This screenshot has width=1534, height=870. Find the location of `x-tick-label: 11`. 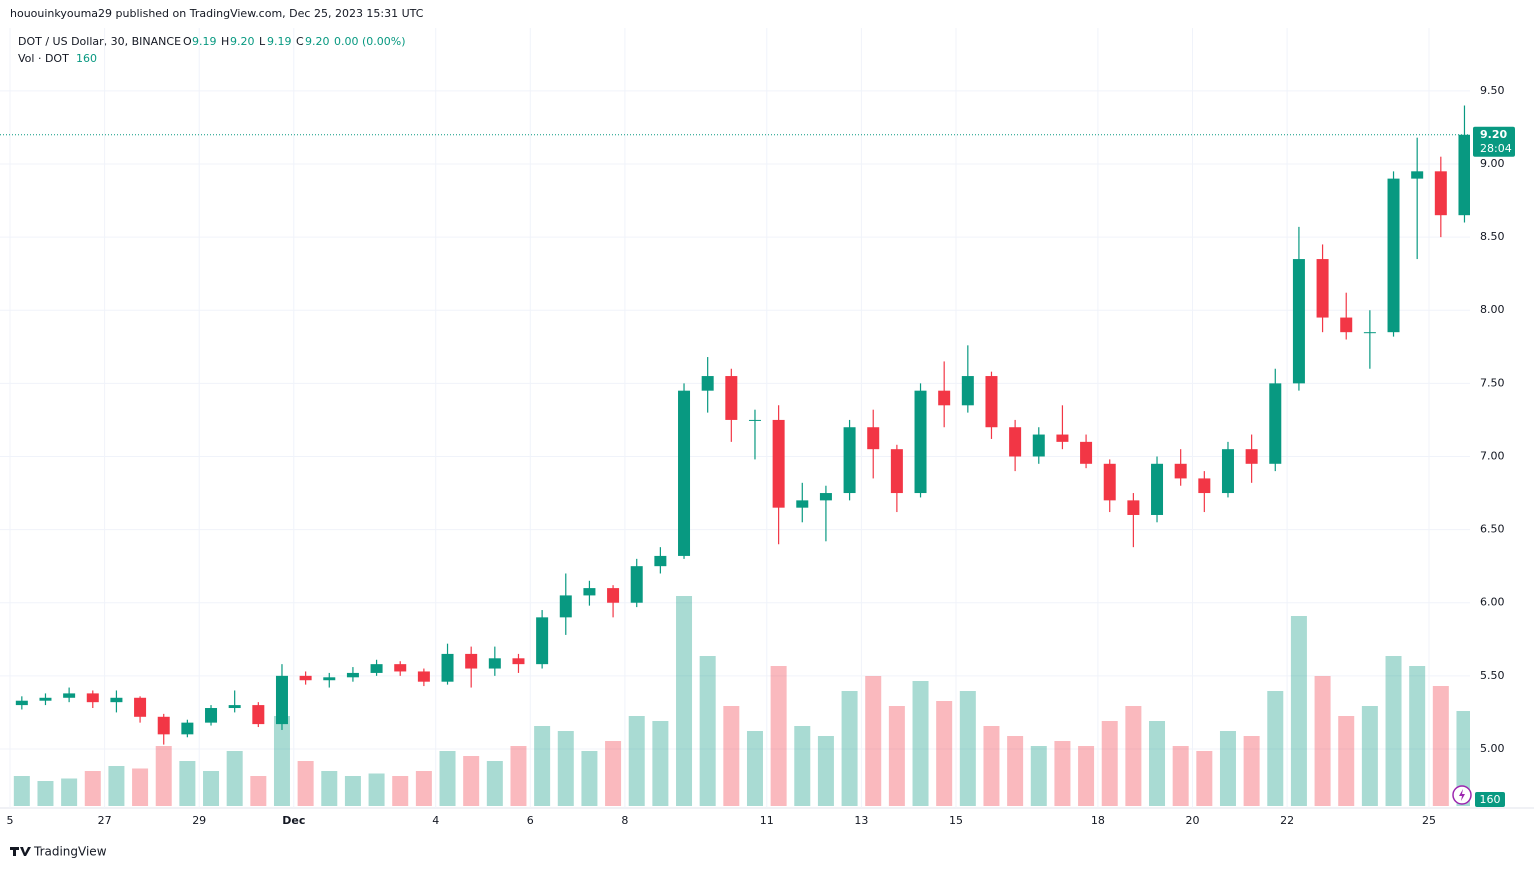

x-tick-label: 11 is located at coordinates (767, 820).